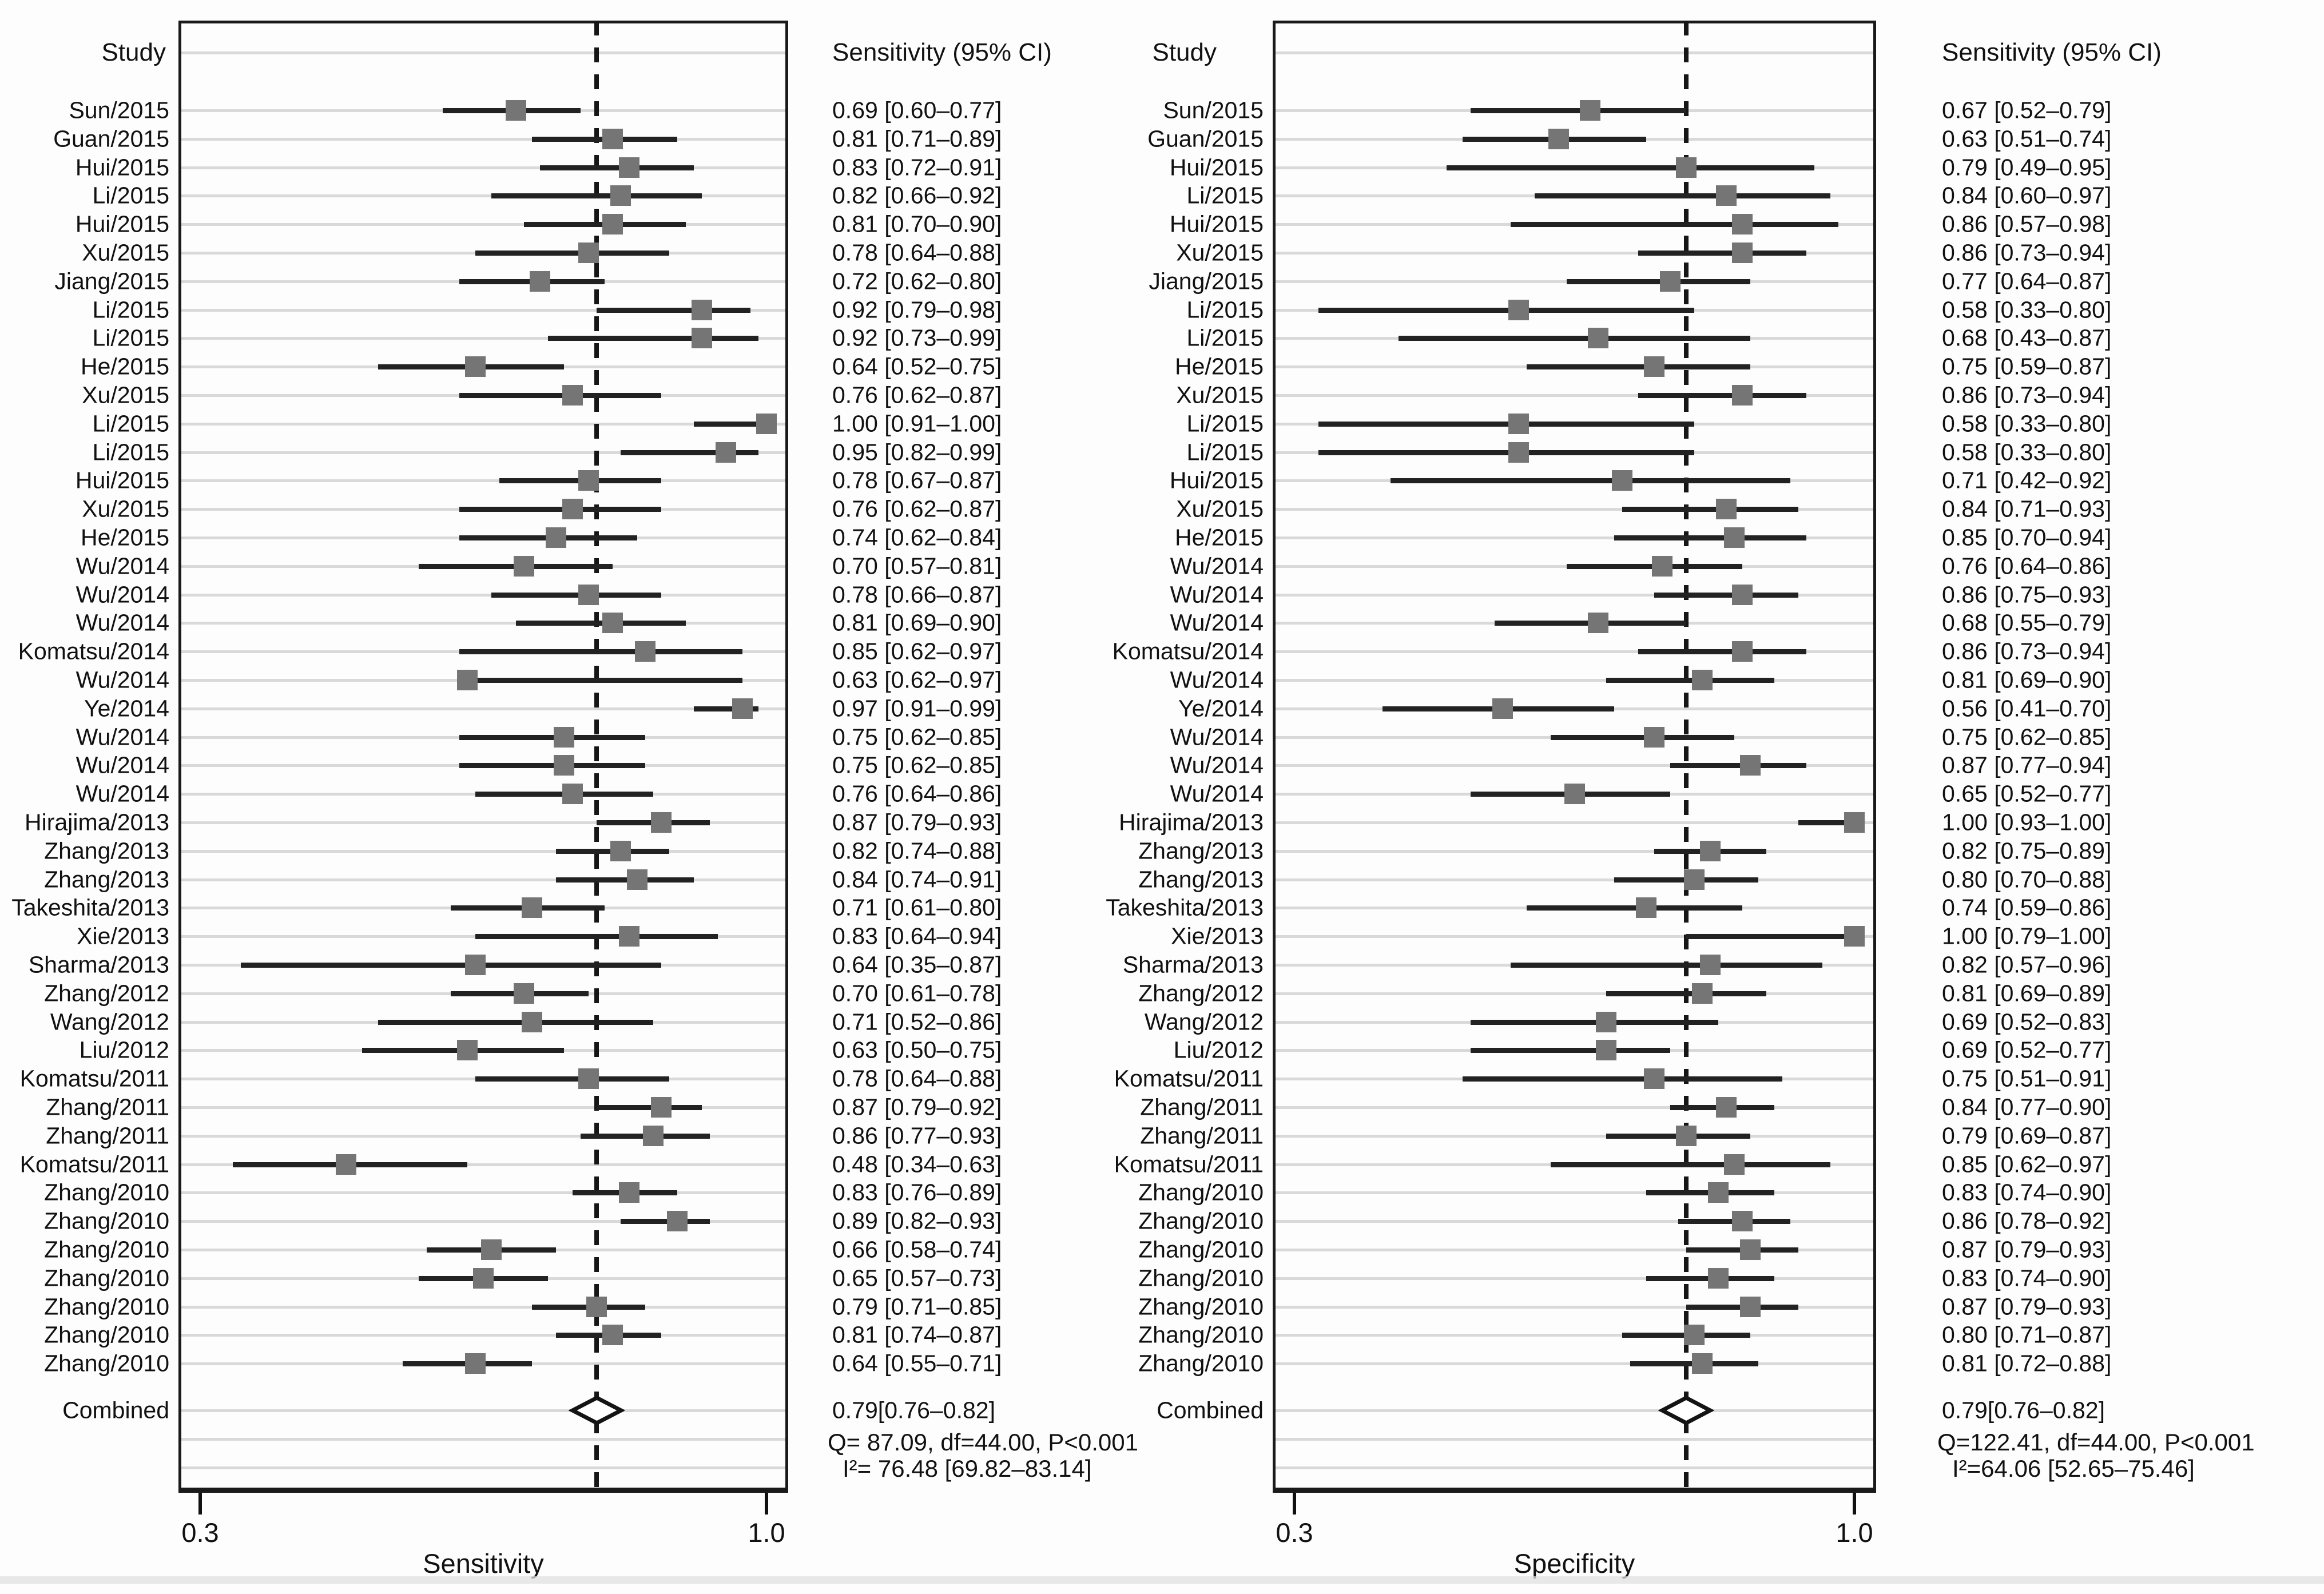 This screenshot has height=1594, width=2324. What do you see at coordinates (2027, 708) in the screenshot?
I see `value-label: 0.56 [0.41–0.70]` at bounding box center [2027, 708].